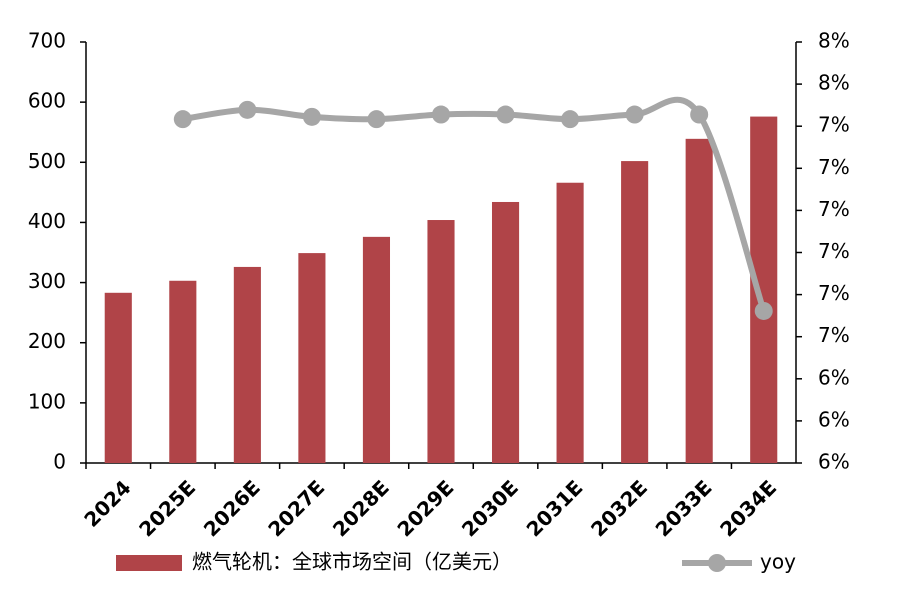  Describe the element at coordinates (425, 508) in the screenshot. I see `x-tick-label: 2029E` at that location.